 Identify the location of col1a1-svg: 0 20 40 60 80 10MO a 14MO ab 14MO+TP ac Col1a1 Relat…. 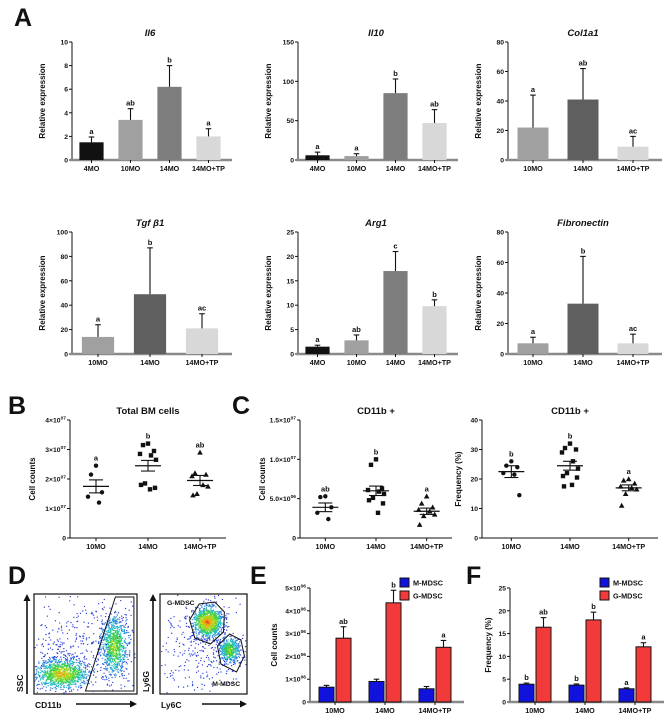
(568, 100).